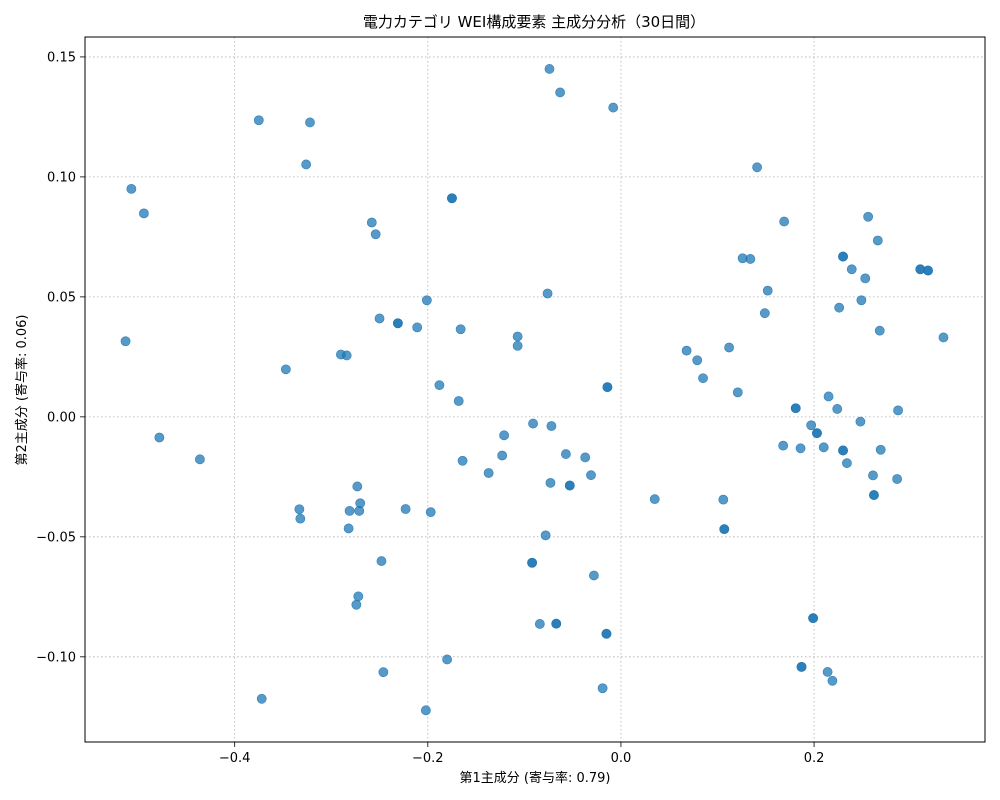  Describe the element at coordinates (235, 758) in the screenshot. I see `x-tick-label: −0.4` at that location.